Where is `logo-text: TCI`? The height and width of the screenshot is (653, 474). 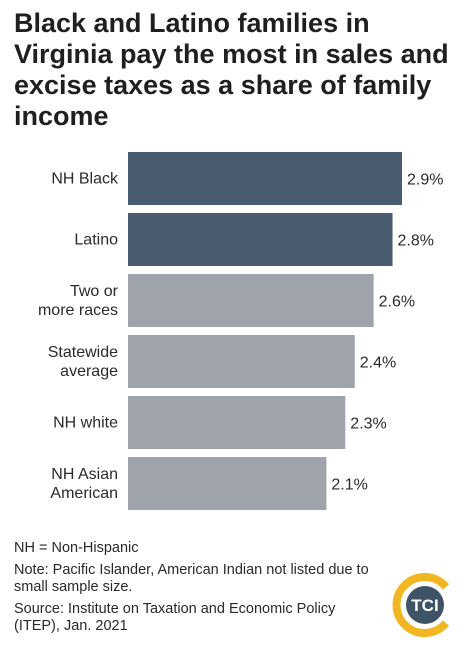 logo-text: TCI is located at coordinates (424, 605).